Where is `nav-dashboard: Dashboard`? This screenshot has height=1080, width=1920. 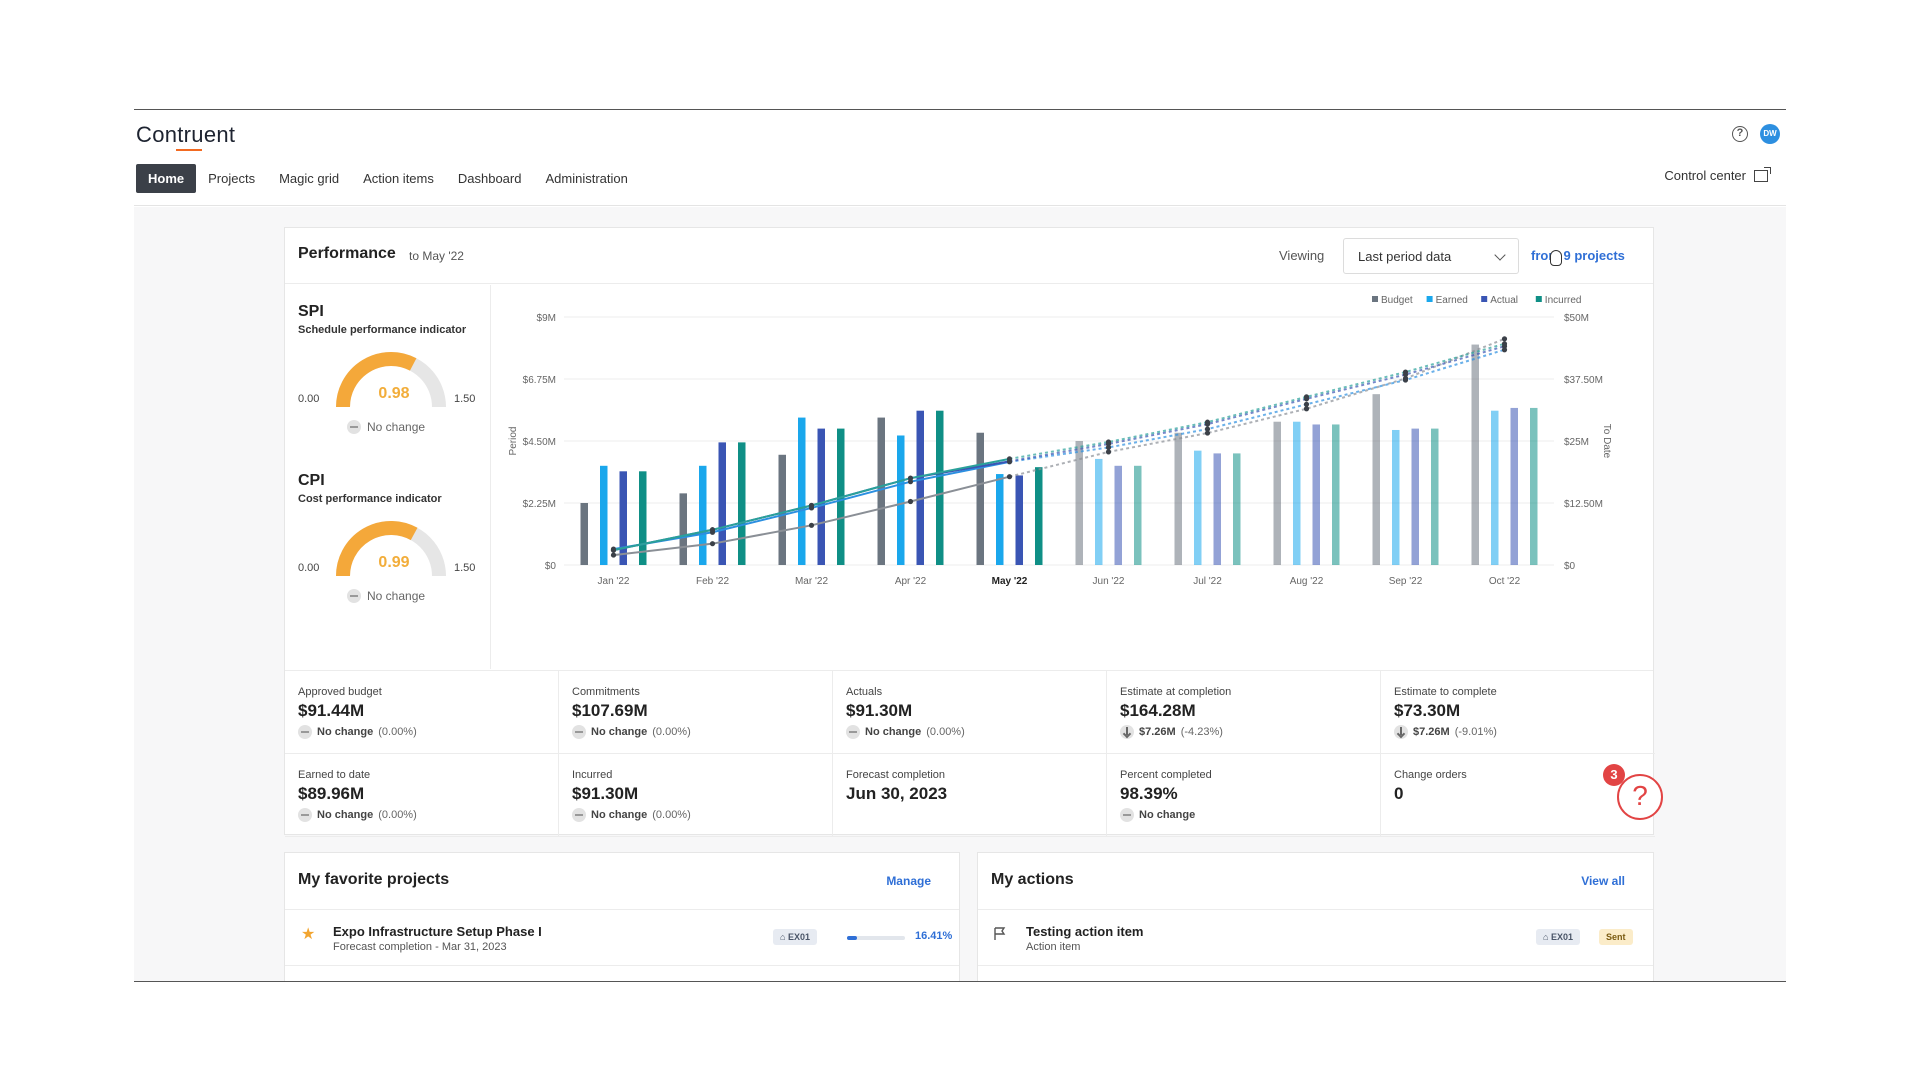 nav-dashboard: Dashboard is located at coordinates (489, 178).